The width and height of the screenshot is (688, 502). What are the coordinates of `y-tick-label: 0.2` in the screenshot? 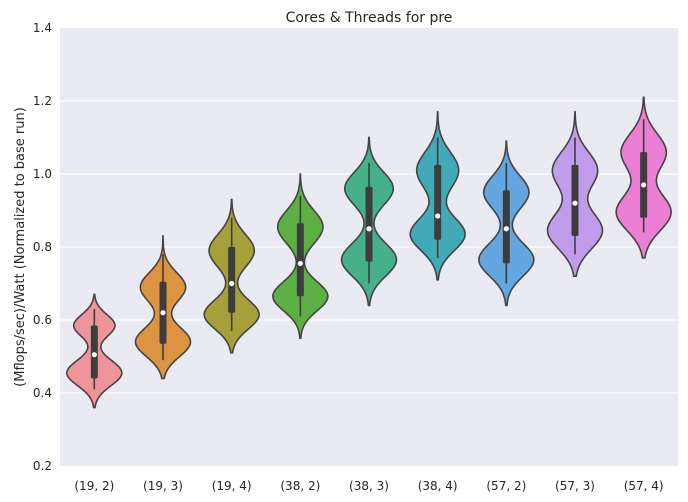 It's located at (42, 466).